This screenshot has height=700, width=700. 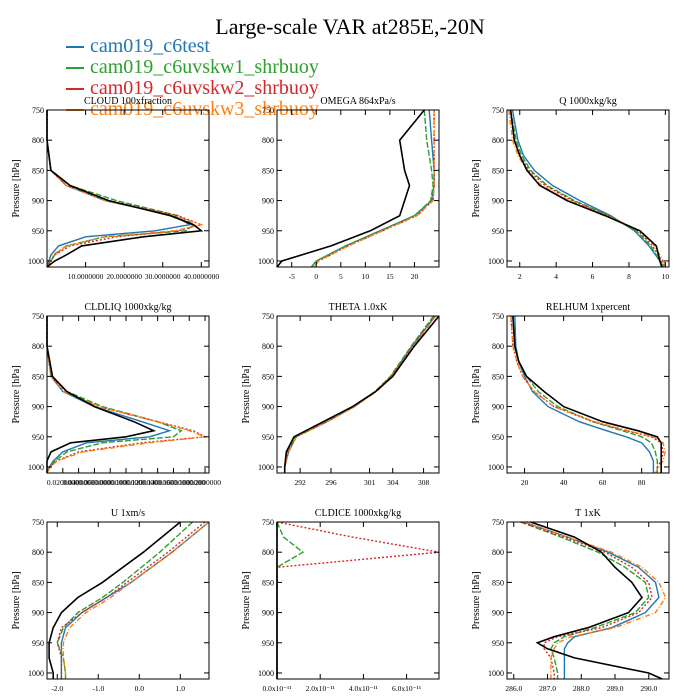 What do you see at coordinates (593, 276) in the screenshot?
I see `x-tick-label: 6` at bounding box center [593, 276].